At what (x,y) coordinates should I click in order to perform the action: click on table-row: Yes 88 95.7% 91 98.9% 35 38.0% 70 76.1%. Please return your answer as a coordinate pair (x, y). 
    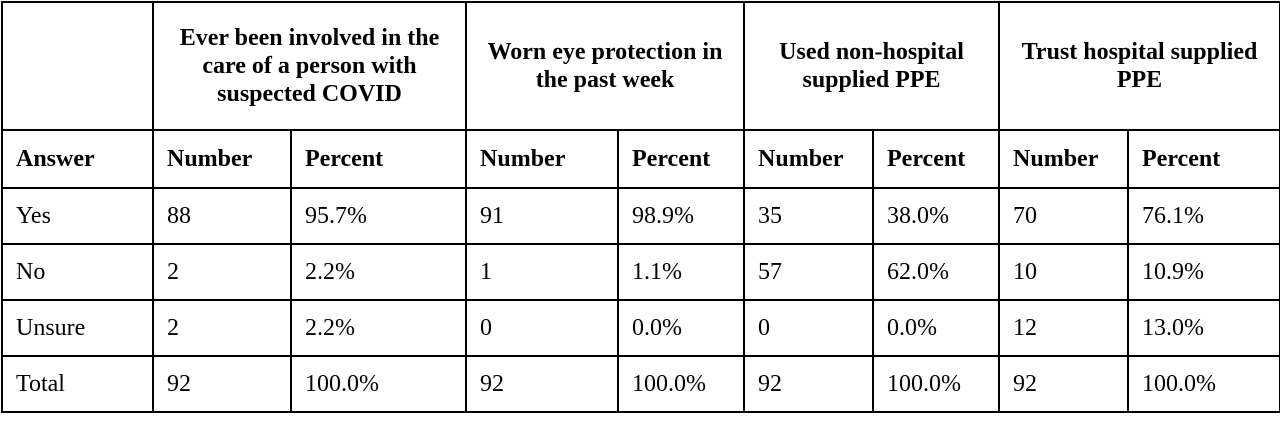
    Looking at the image, I should click on (640, 216).